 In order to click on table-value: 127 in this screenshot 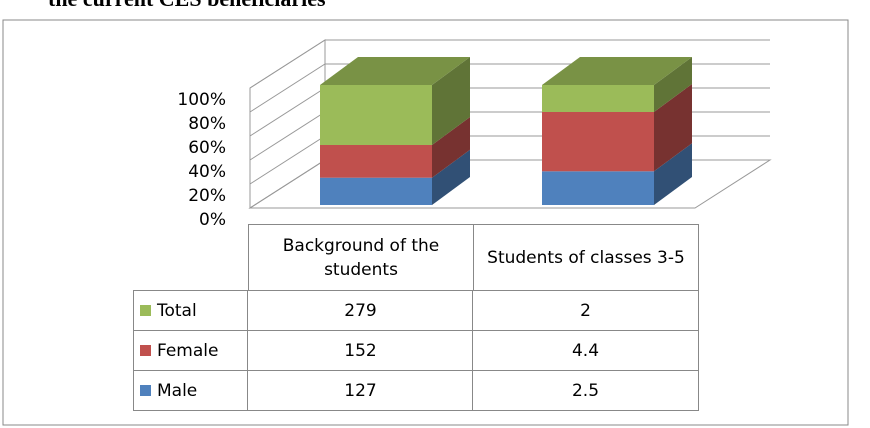, I will do `click(360, 390)`.